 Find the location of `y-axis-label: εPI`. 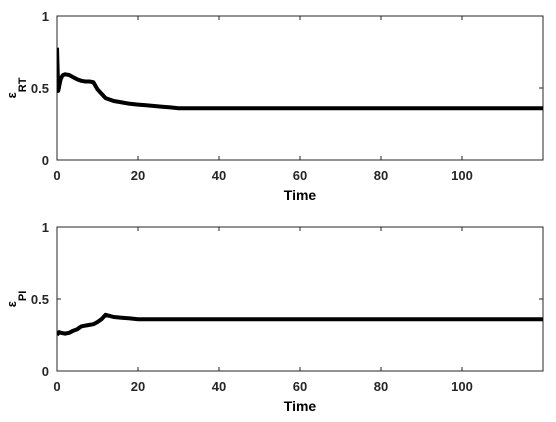

y-axis-label: εPI is located at coordinates (16, 299).